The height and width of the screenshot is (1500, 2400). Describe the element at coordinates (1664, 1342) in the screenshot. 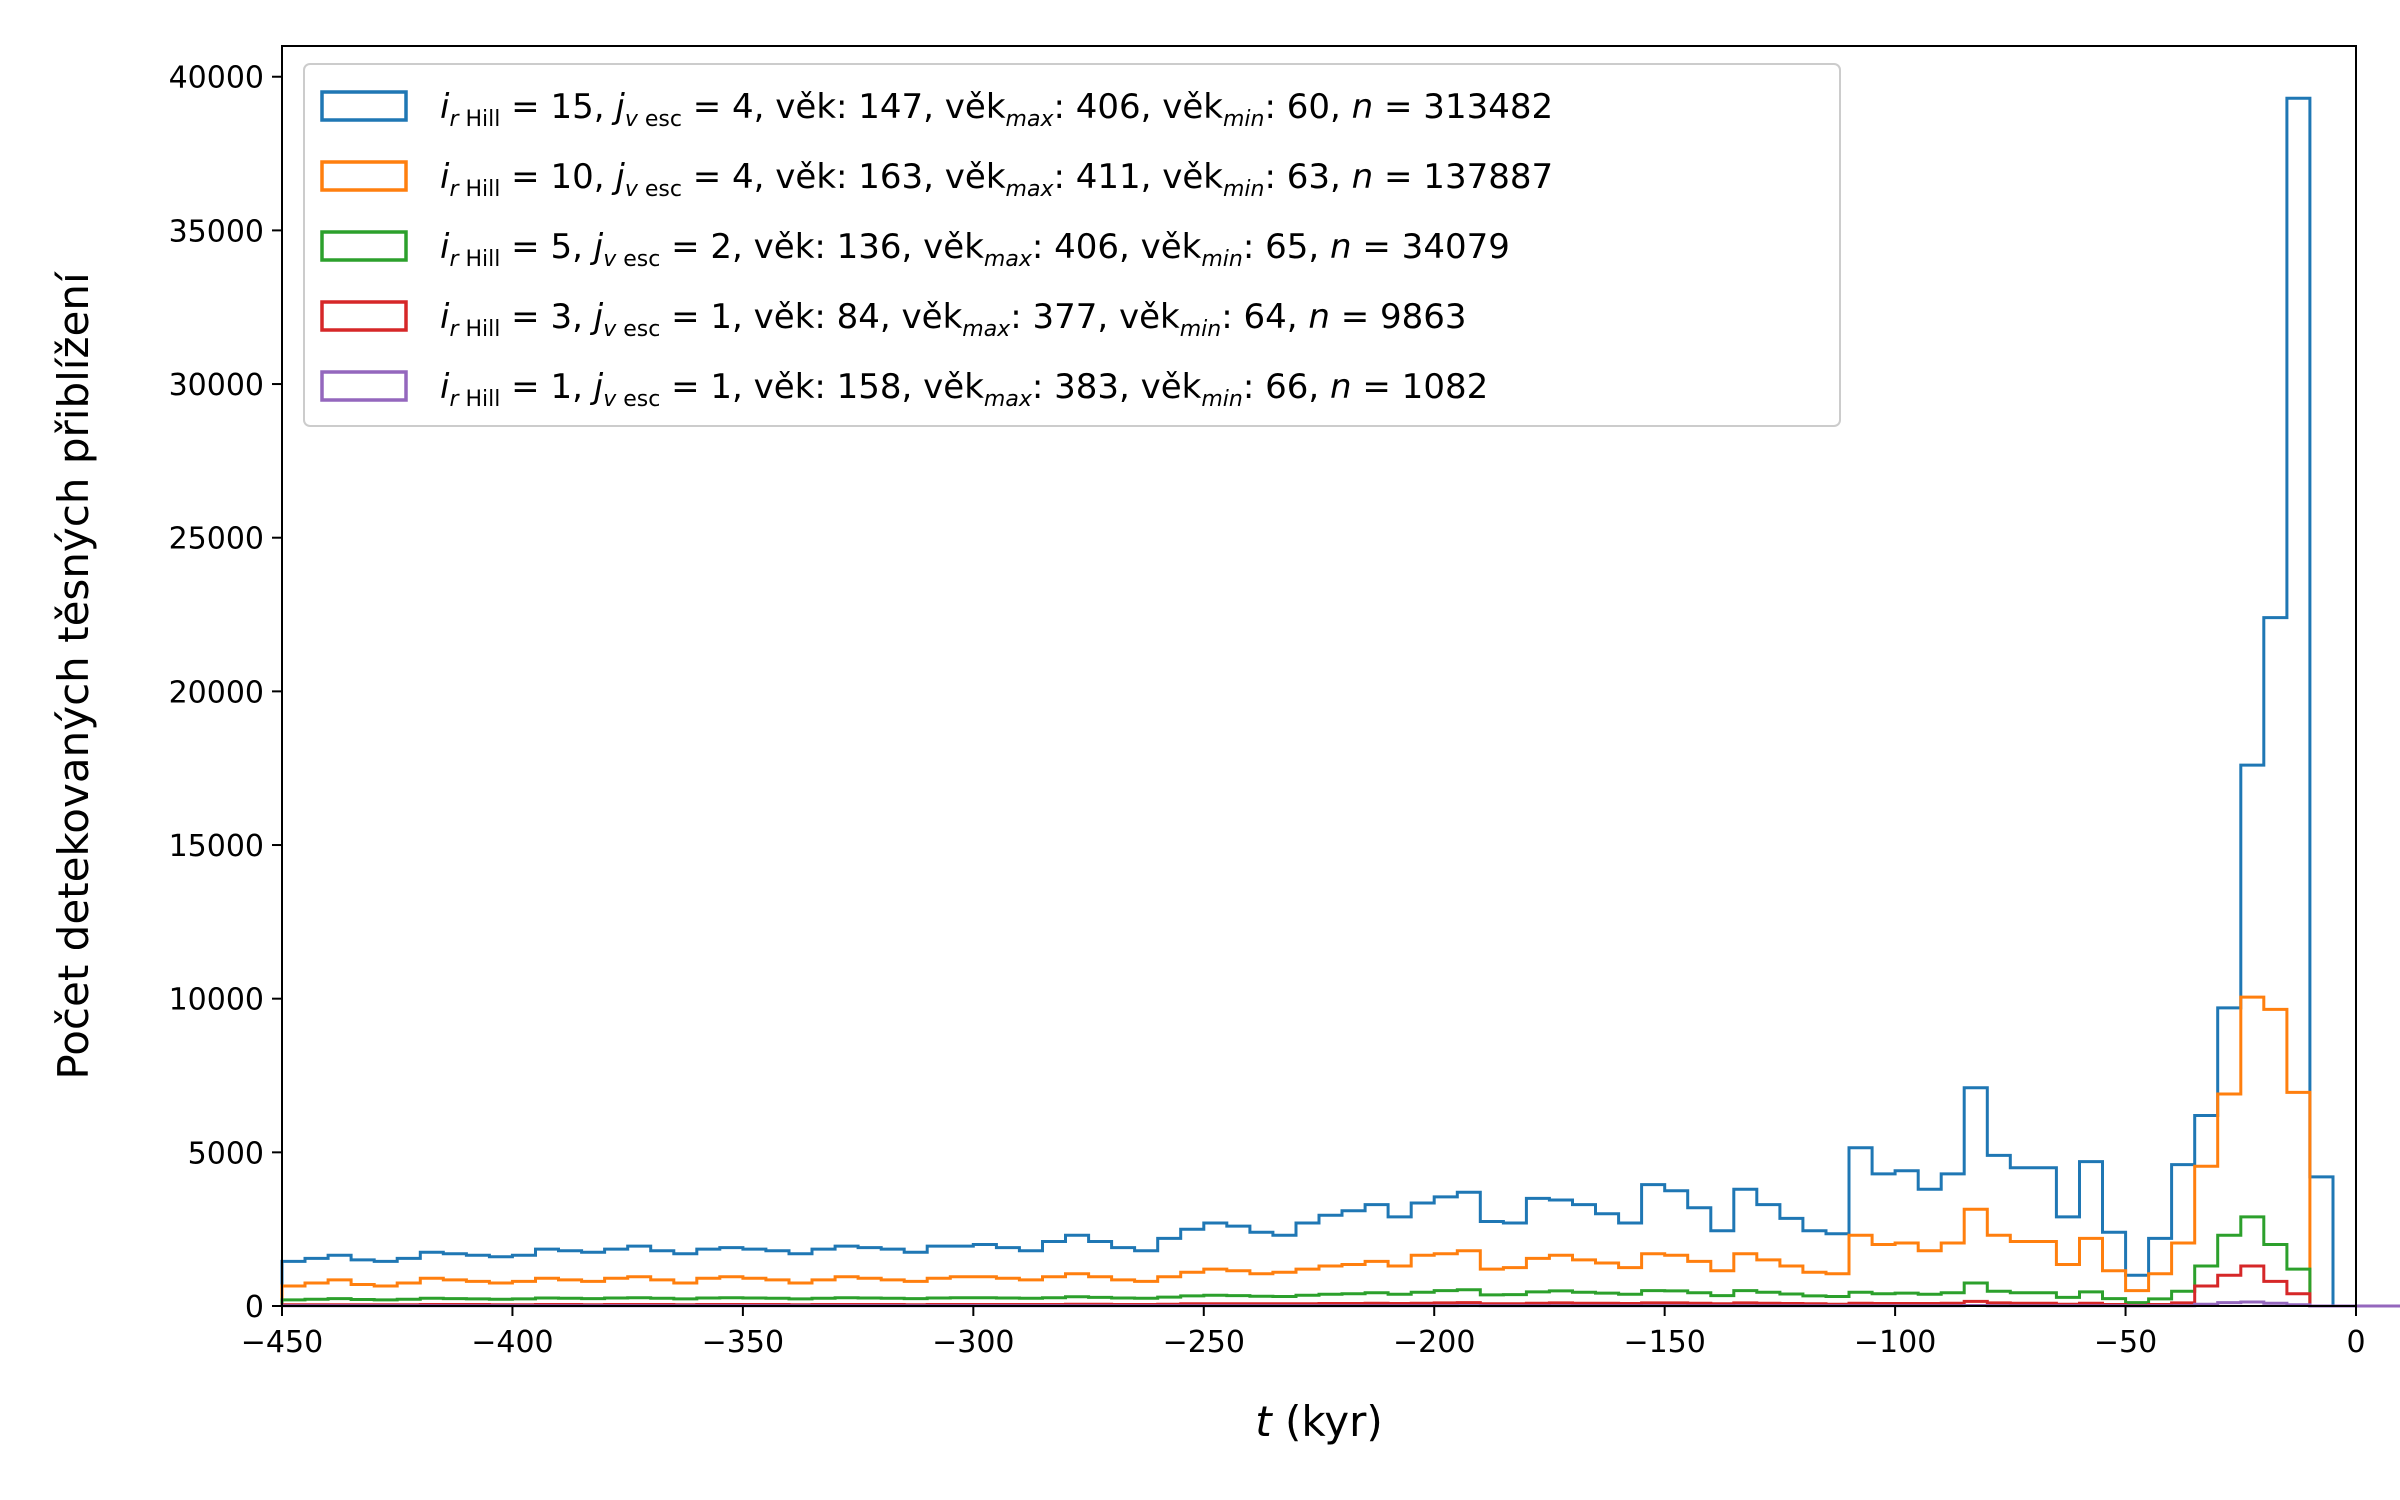

I see `x-tick-label: −150` at that location.